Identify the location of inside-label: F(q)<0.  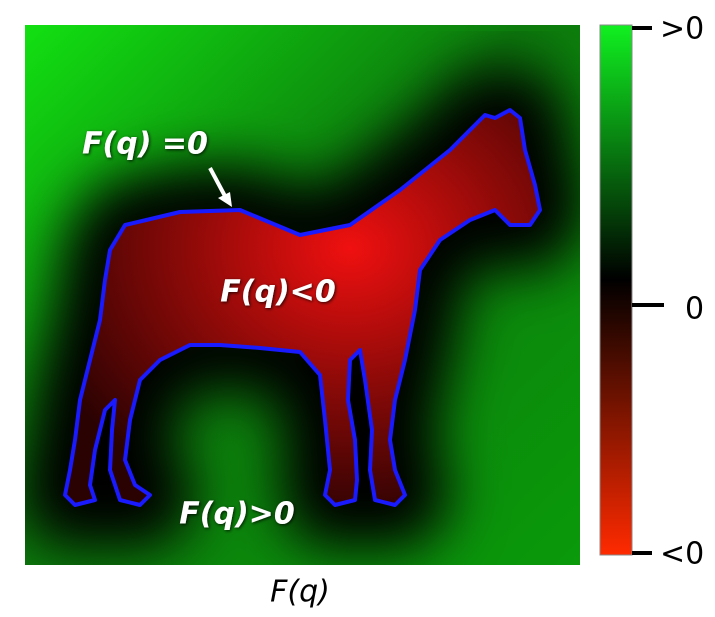
(277, 292).